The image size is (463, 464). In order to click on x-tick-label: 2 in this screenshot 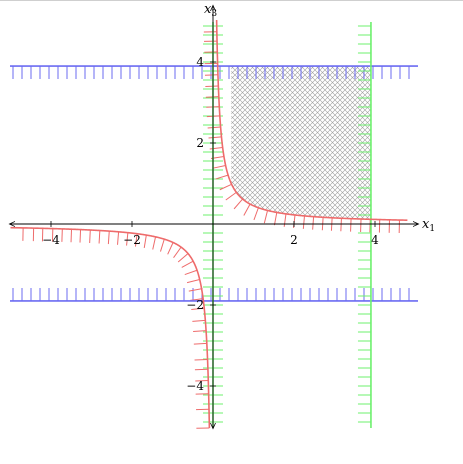, I will do `click(294, 240)`.